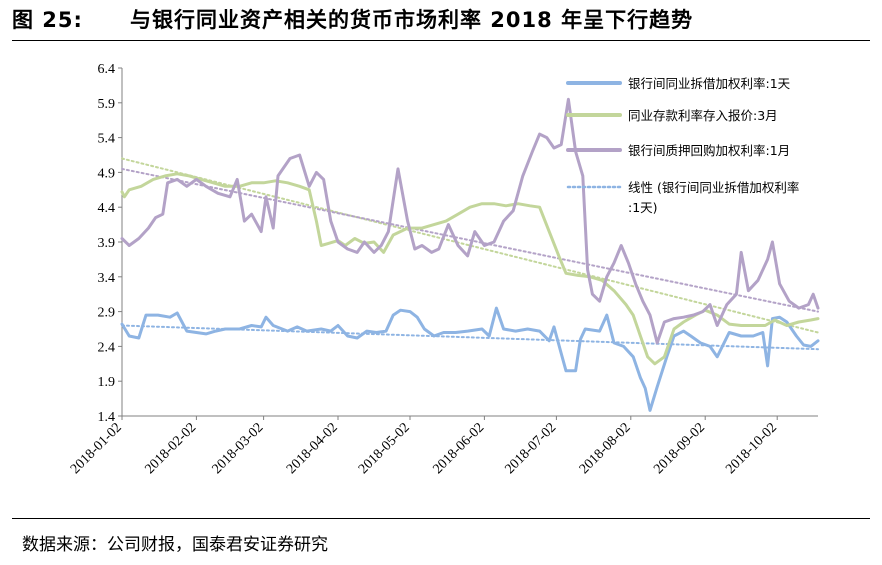 The height and width of the screenshot is (565, 882). Describe the element at coordinates (709, 150) in the screenshot. I see `legend-label-2: 银行间质押回购加权利率:1月` at that location.